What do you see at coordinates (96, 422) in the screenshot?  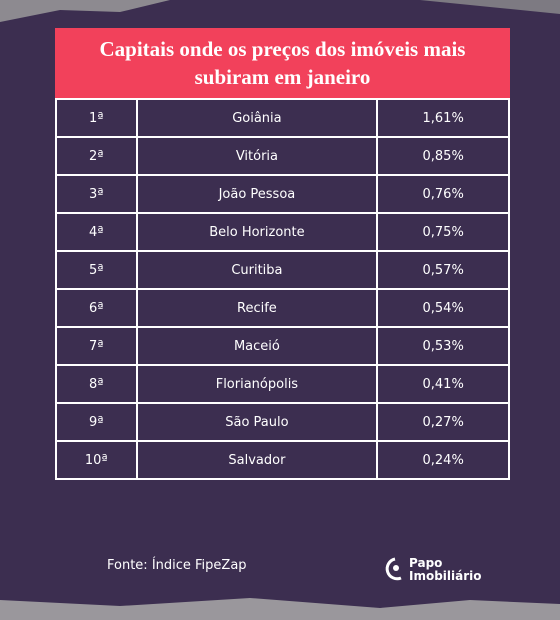 I see `rank: 9ª` at bounding box center [96, 422].